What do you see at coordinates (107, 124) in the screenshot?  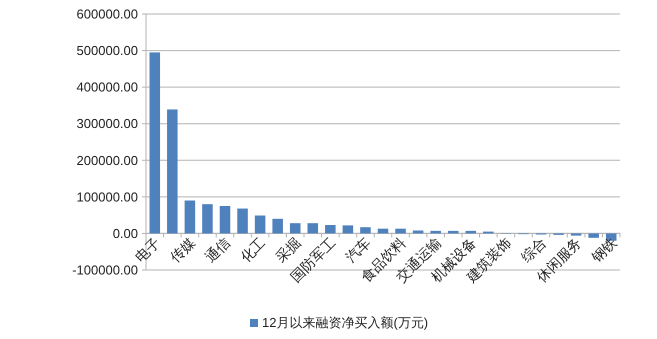 I see `y-tick-label: 300000.00` at bounding box center [107, 124].